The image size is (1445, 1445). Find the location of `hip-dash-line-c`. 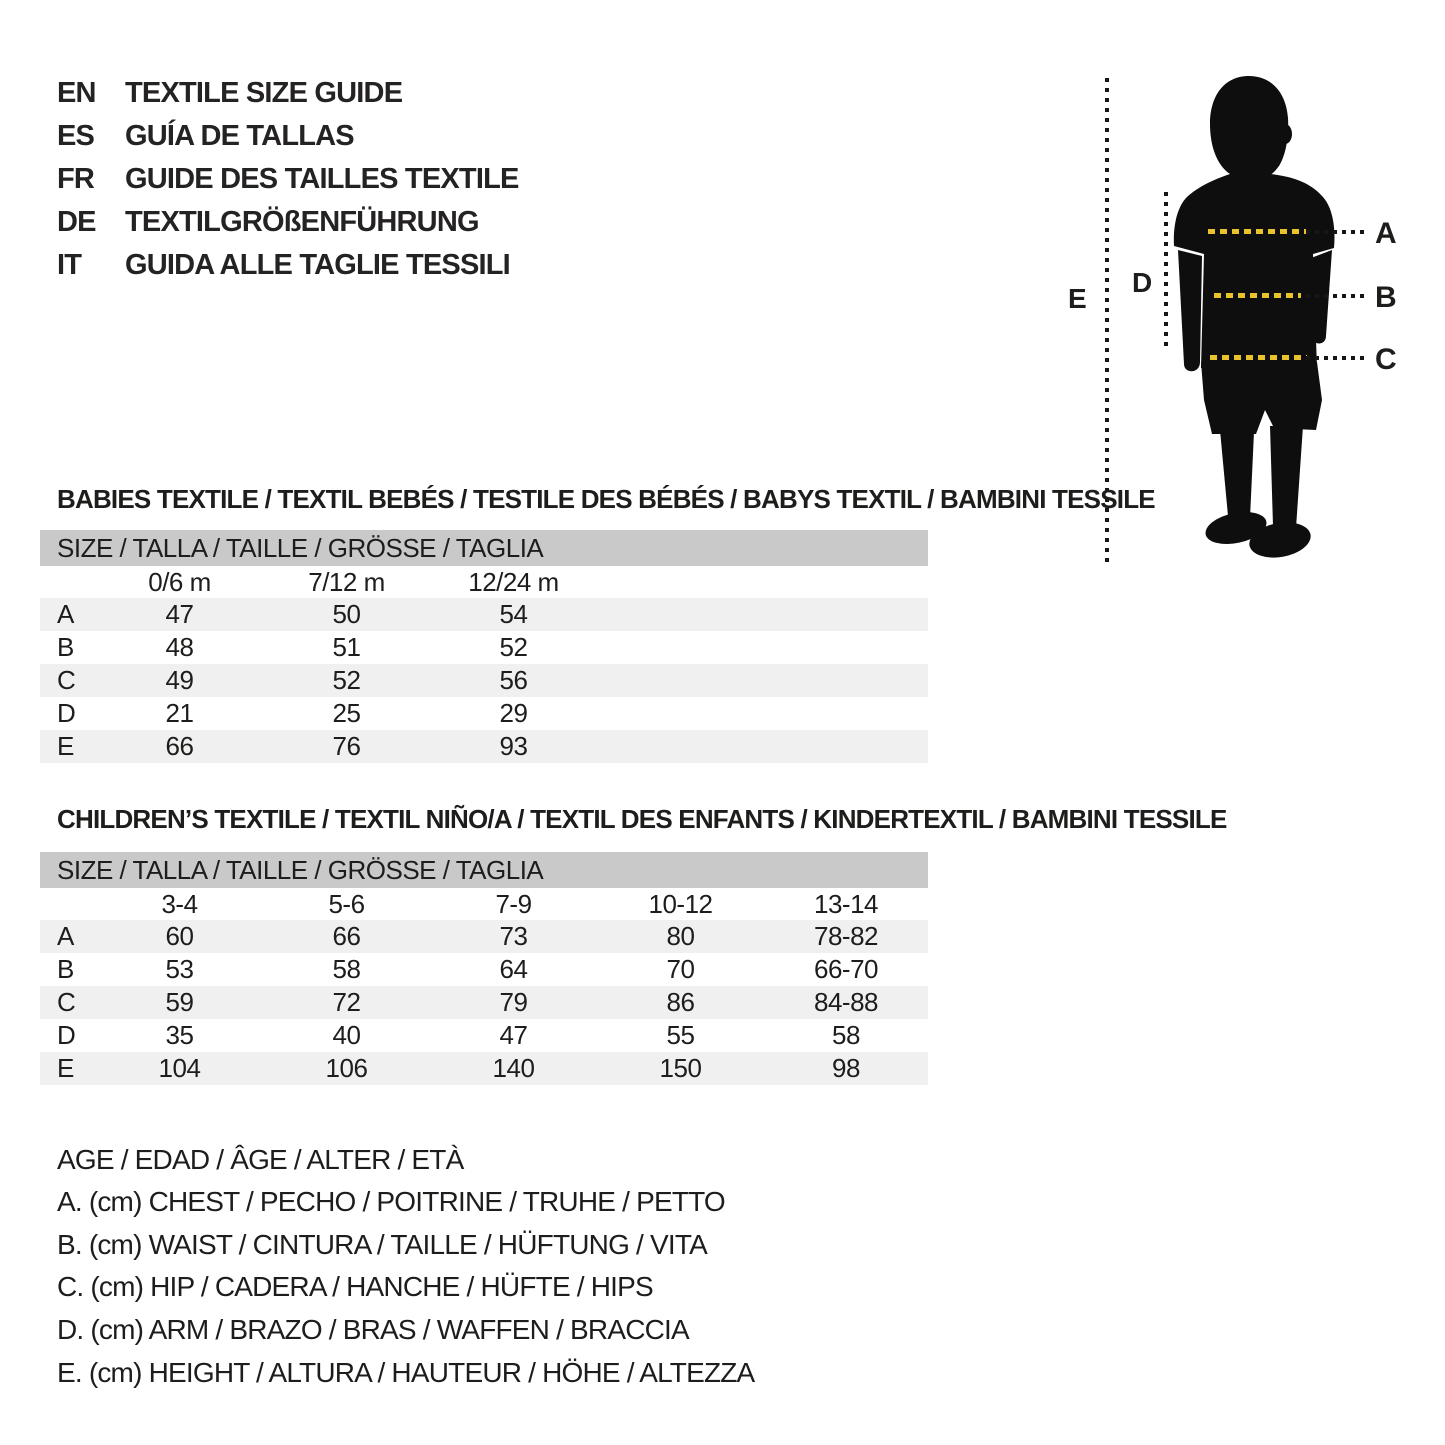

hip-dash-line-c is located at coordinates (1258, 357).